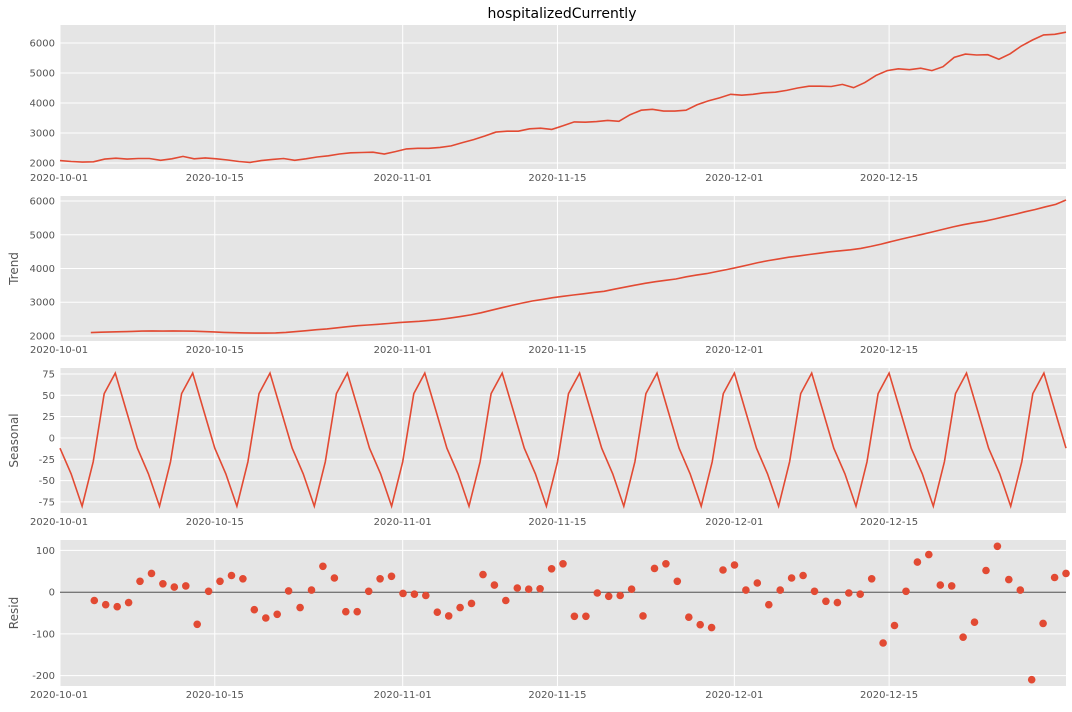 The width and height of the screenshot is (1072, 712). What do you see at coordinates (47, 502) in the screenshot?
I see `y-tick-label: -75` at bounding box center [47, 502].